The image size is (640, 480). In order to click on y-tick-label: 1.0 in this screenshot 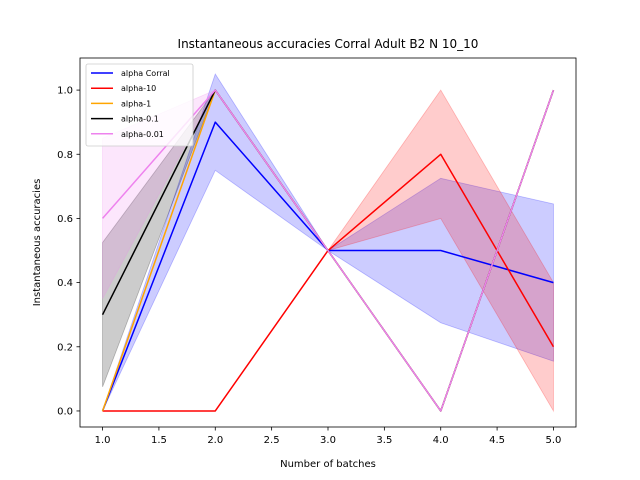, I will do `click(65, 91)`.